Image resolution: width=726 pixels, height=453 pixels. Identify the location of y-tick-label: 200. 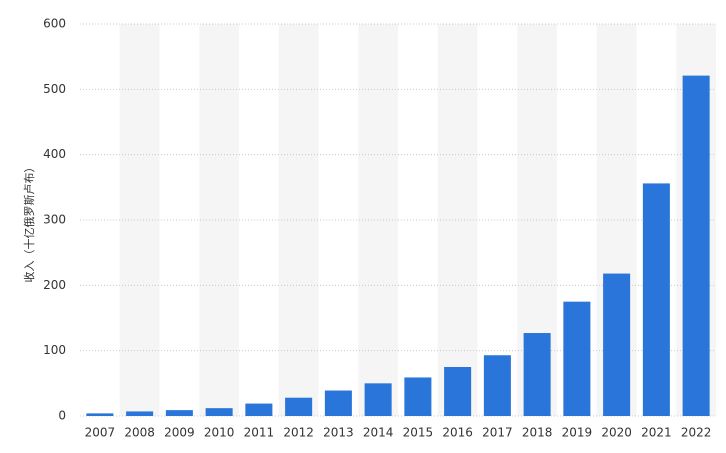
(54, 285).